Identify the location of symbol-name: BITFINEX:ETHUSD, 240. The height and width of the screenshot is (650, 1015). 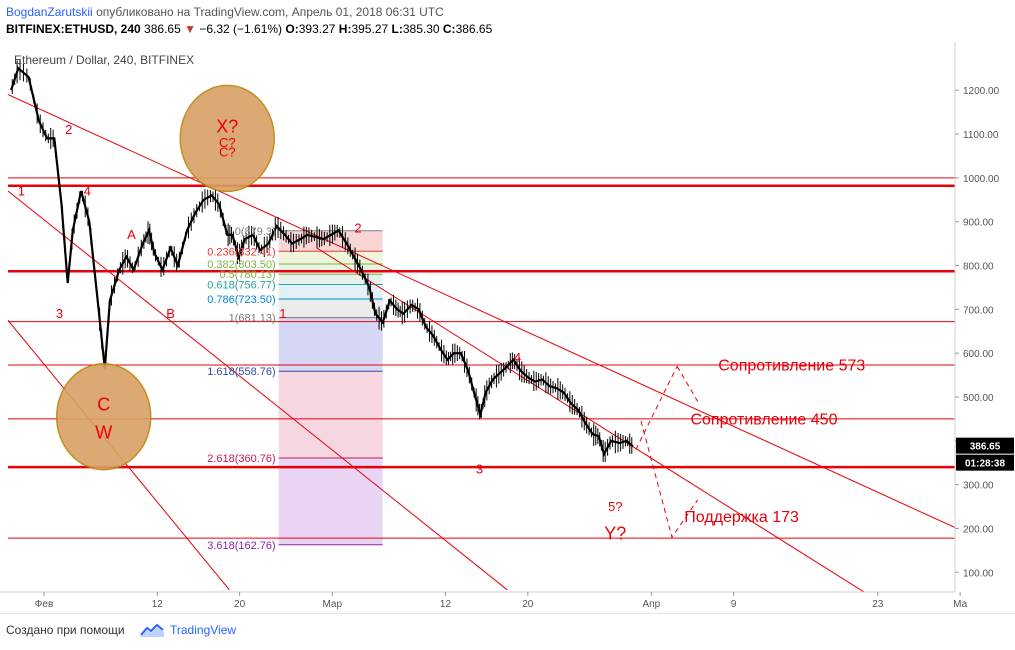
(73, 29).